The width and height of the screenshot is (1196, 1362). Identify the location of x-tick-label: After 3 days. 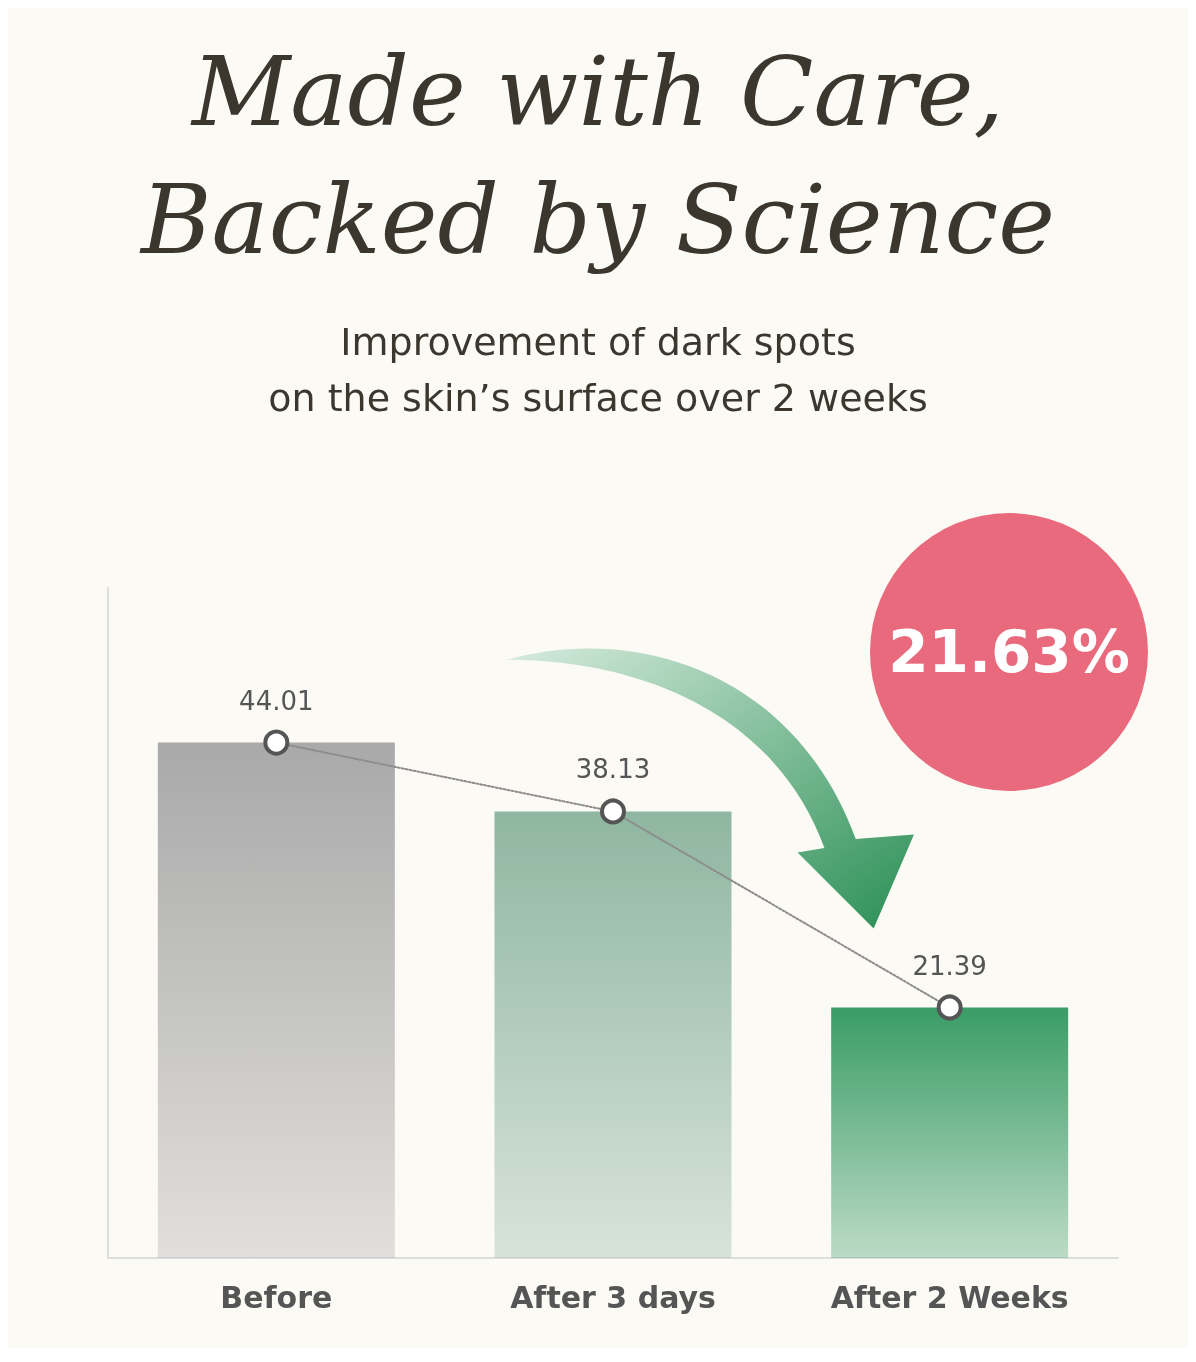
(613, 1297).